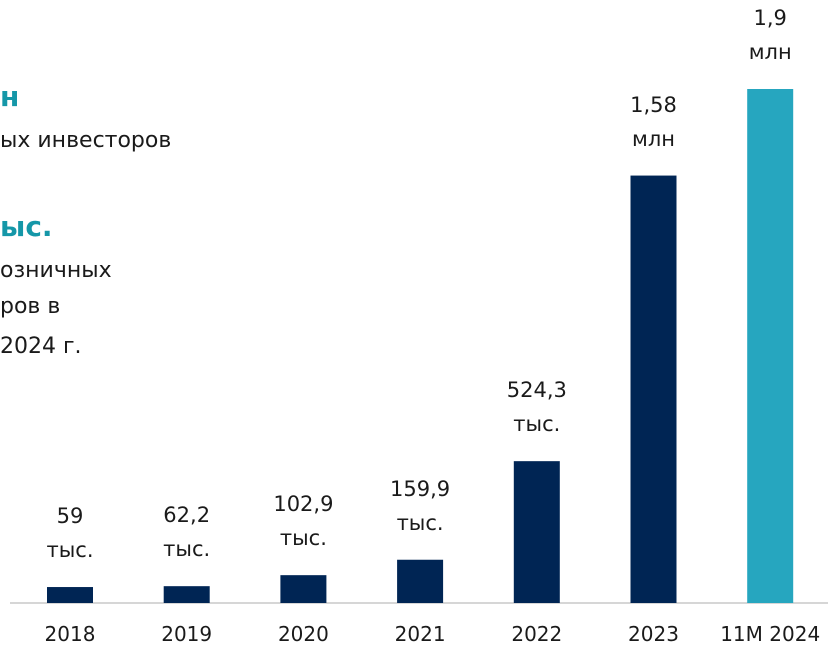 This screenshot has height=646, width=828. What do you see at coordinates (420, 505) in the screenshot?
I see `value-label: 159,9 тыс.` at bounding box center [420, 505].